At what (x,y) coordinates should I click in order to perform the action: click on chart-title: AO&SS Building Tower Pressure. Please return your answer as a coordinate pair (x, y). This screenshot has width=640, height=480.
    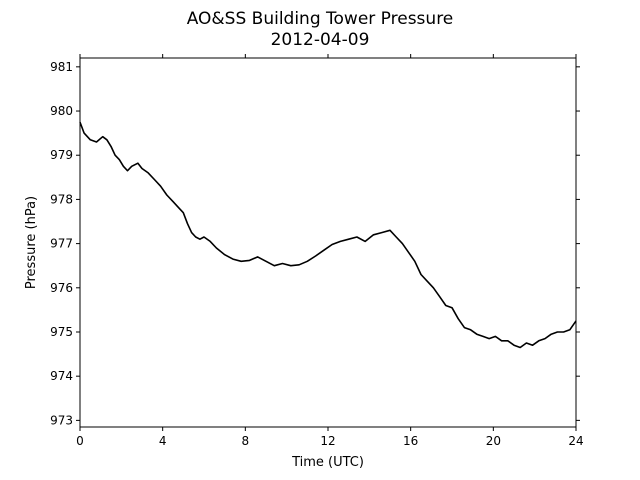
    Looking at the image, I should click on (320, 19).